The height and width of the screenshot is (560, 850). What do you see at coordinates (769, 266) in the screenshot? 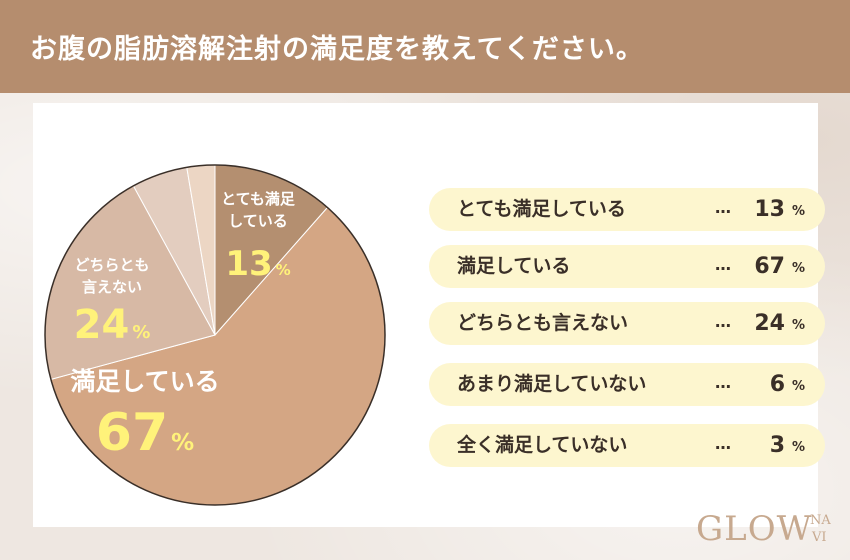
I see `legend-value: 67` at bounding box center [769, 266].